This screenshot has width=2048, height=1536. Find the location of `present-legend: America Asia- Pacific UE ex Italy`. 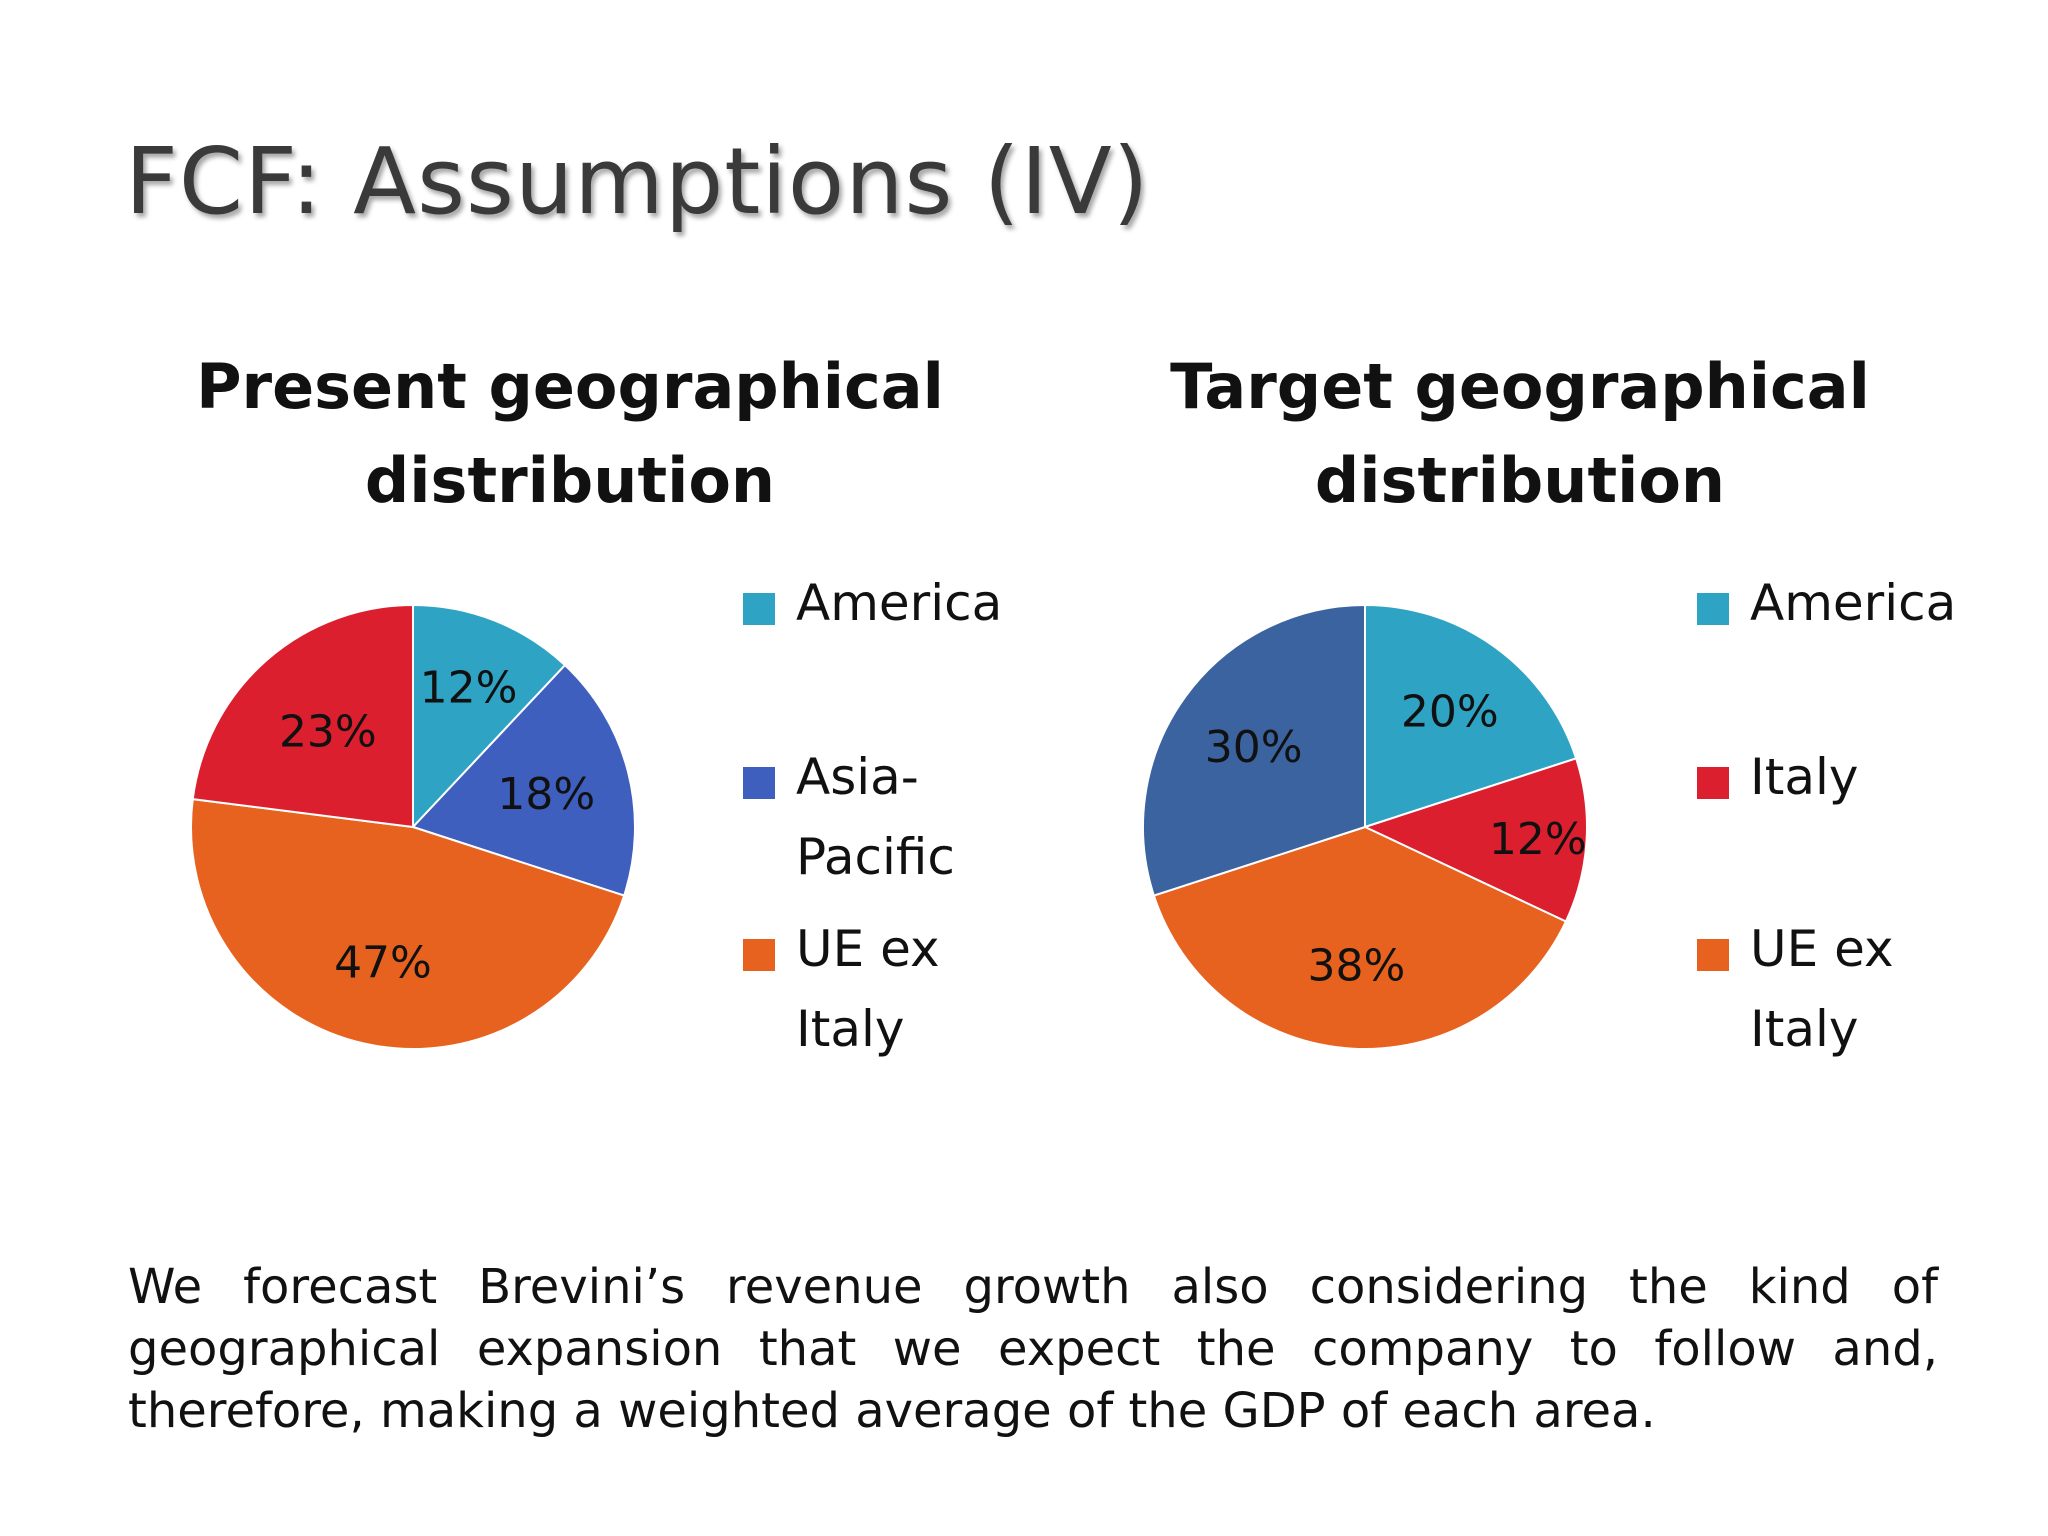

present-legend: America Asia- Pacific UE ex Italy is located at coordinates (913, 823).